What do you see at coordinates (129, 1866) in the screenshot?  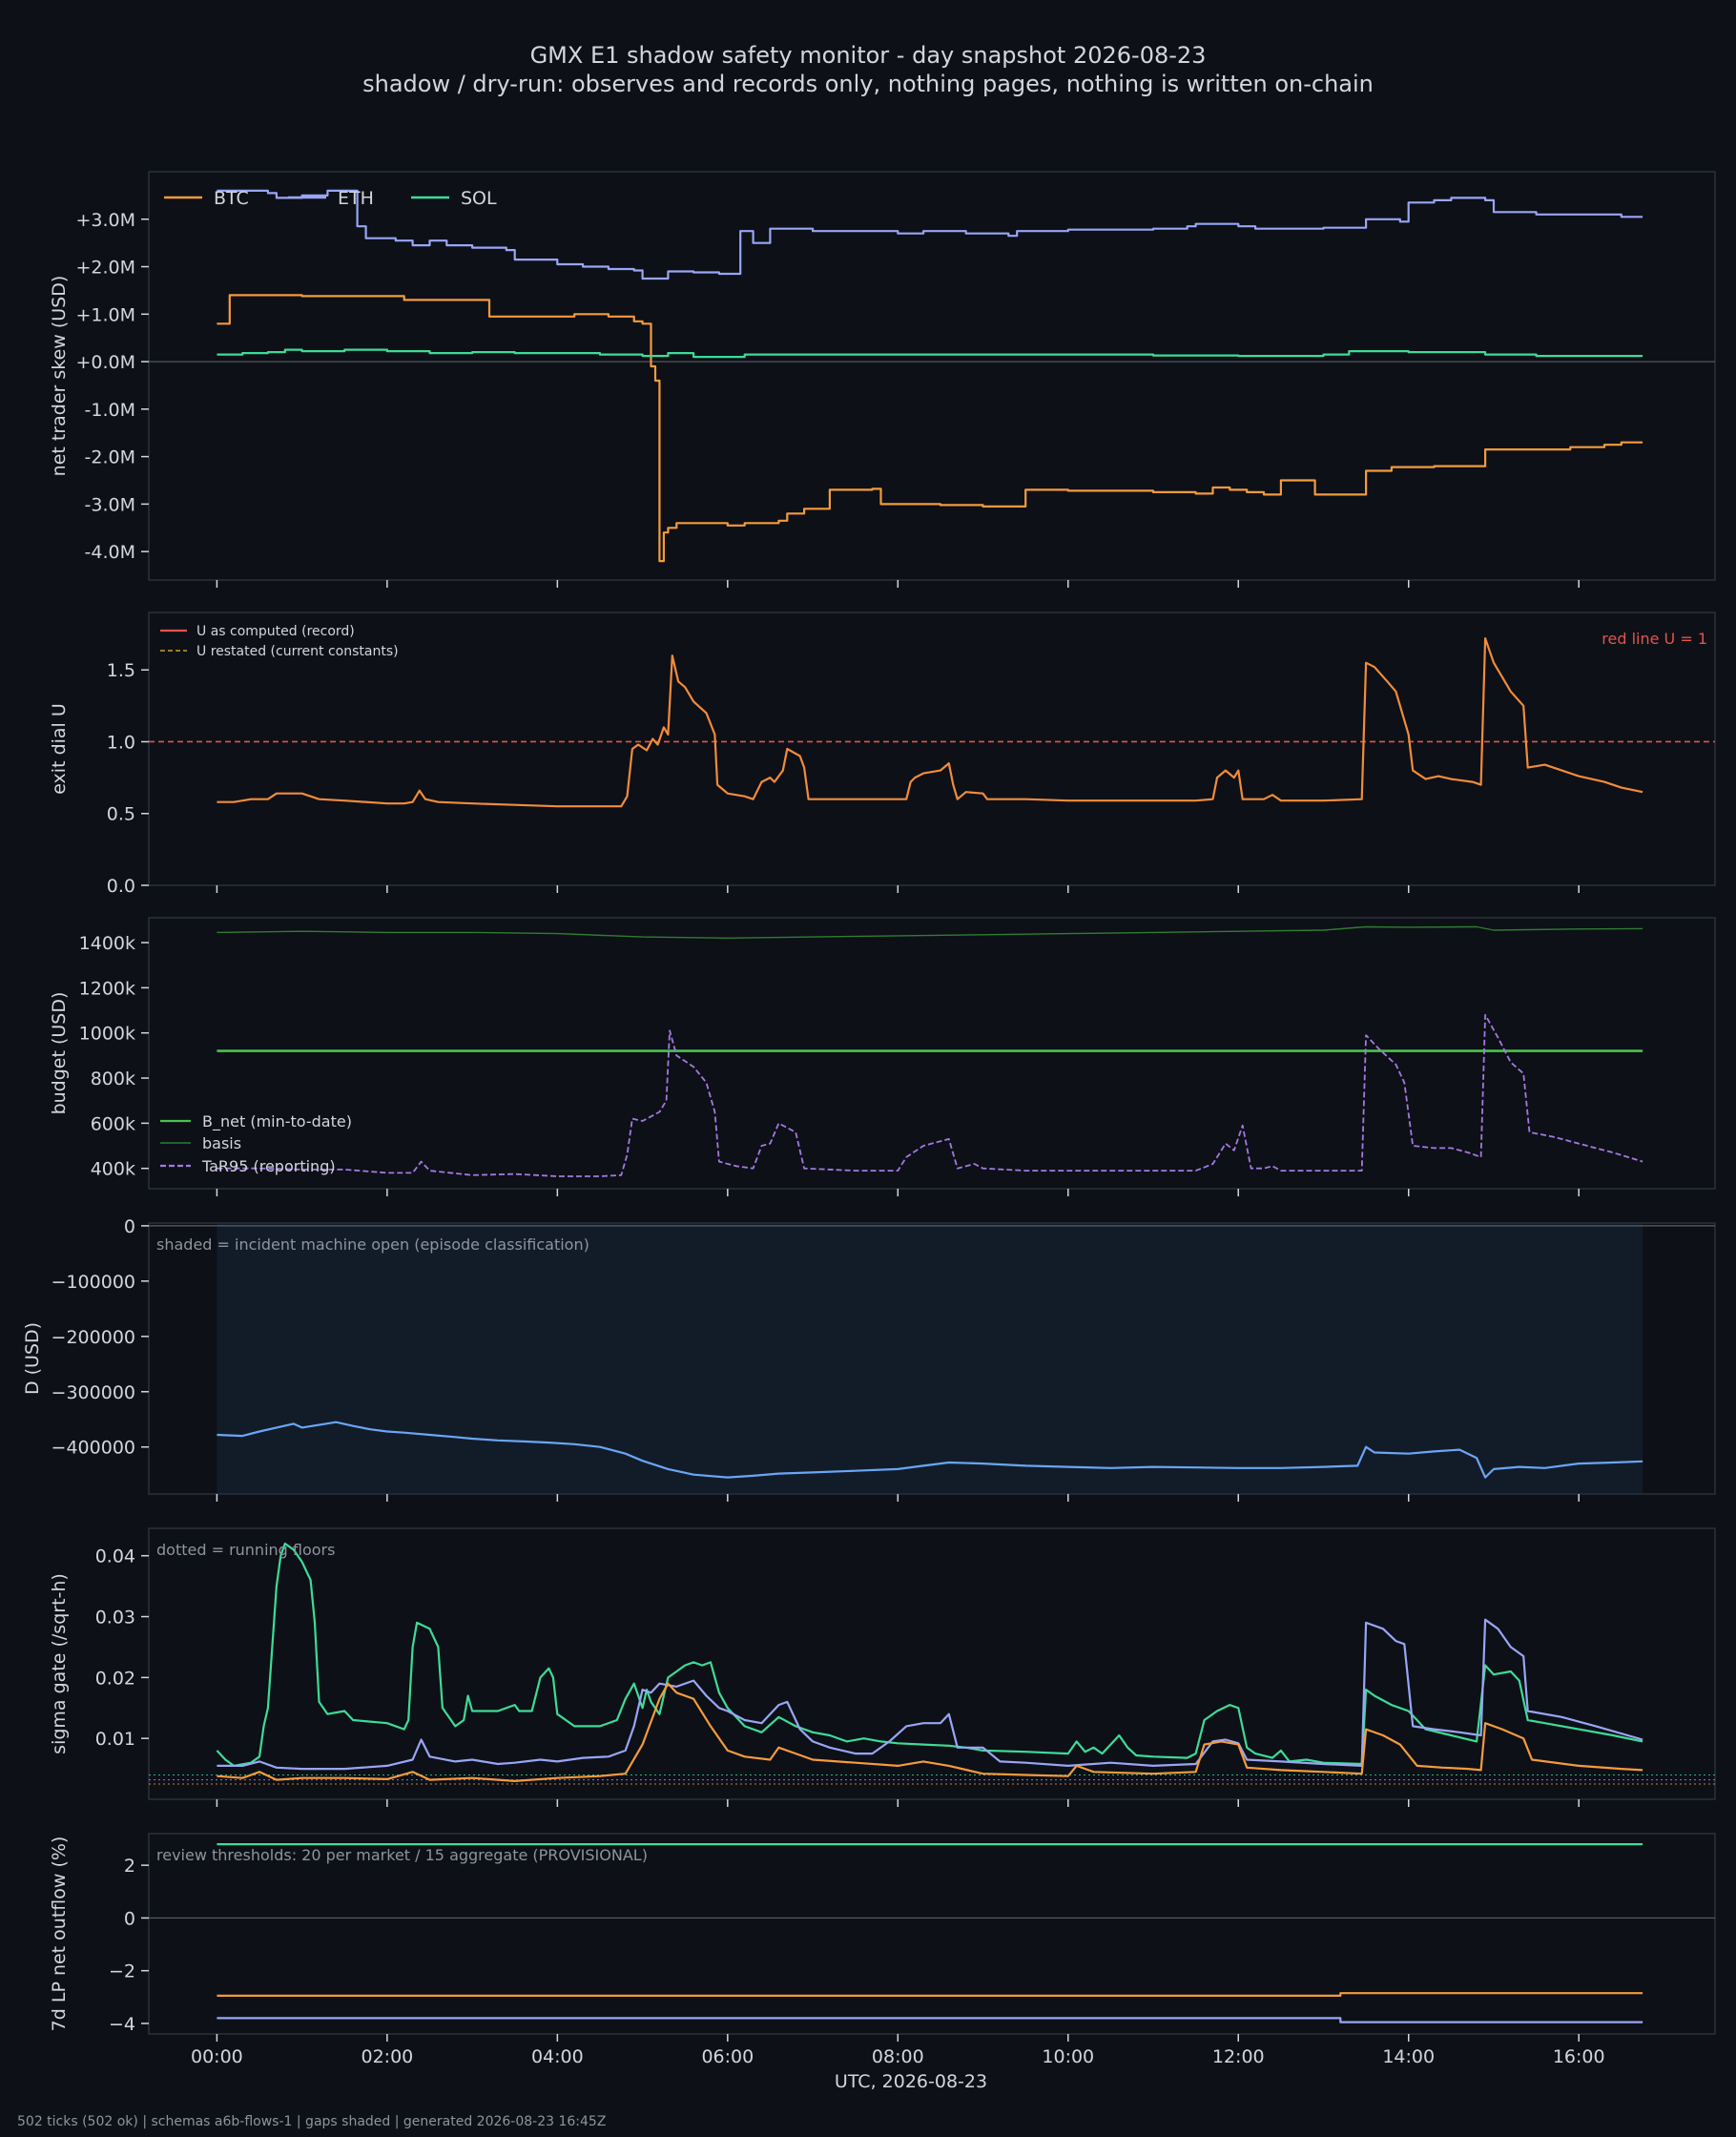 I see `y-tick-label: 2` at bounding box center [129, 1866].